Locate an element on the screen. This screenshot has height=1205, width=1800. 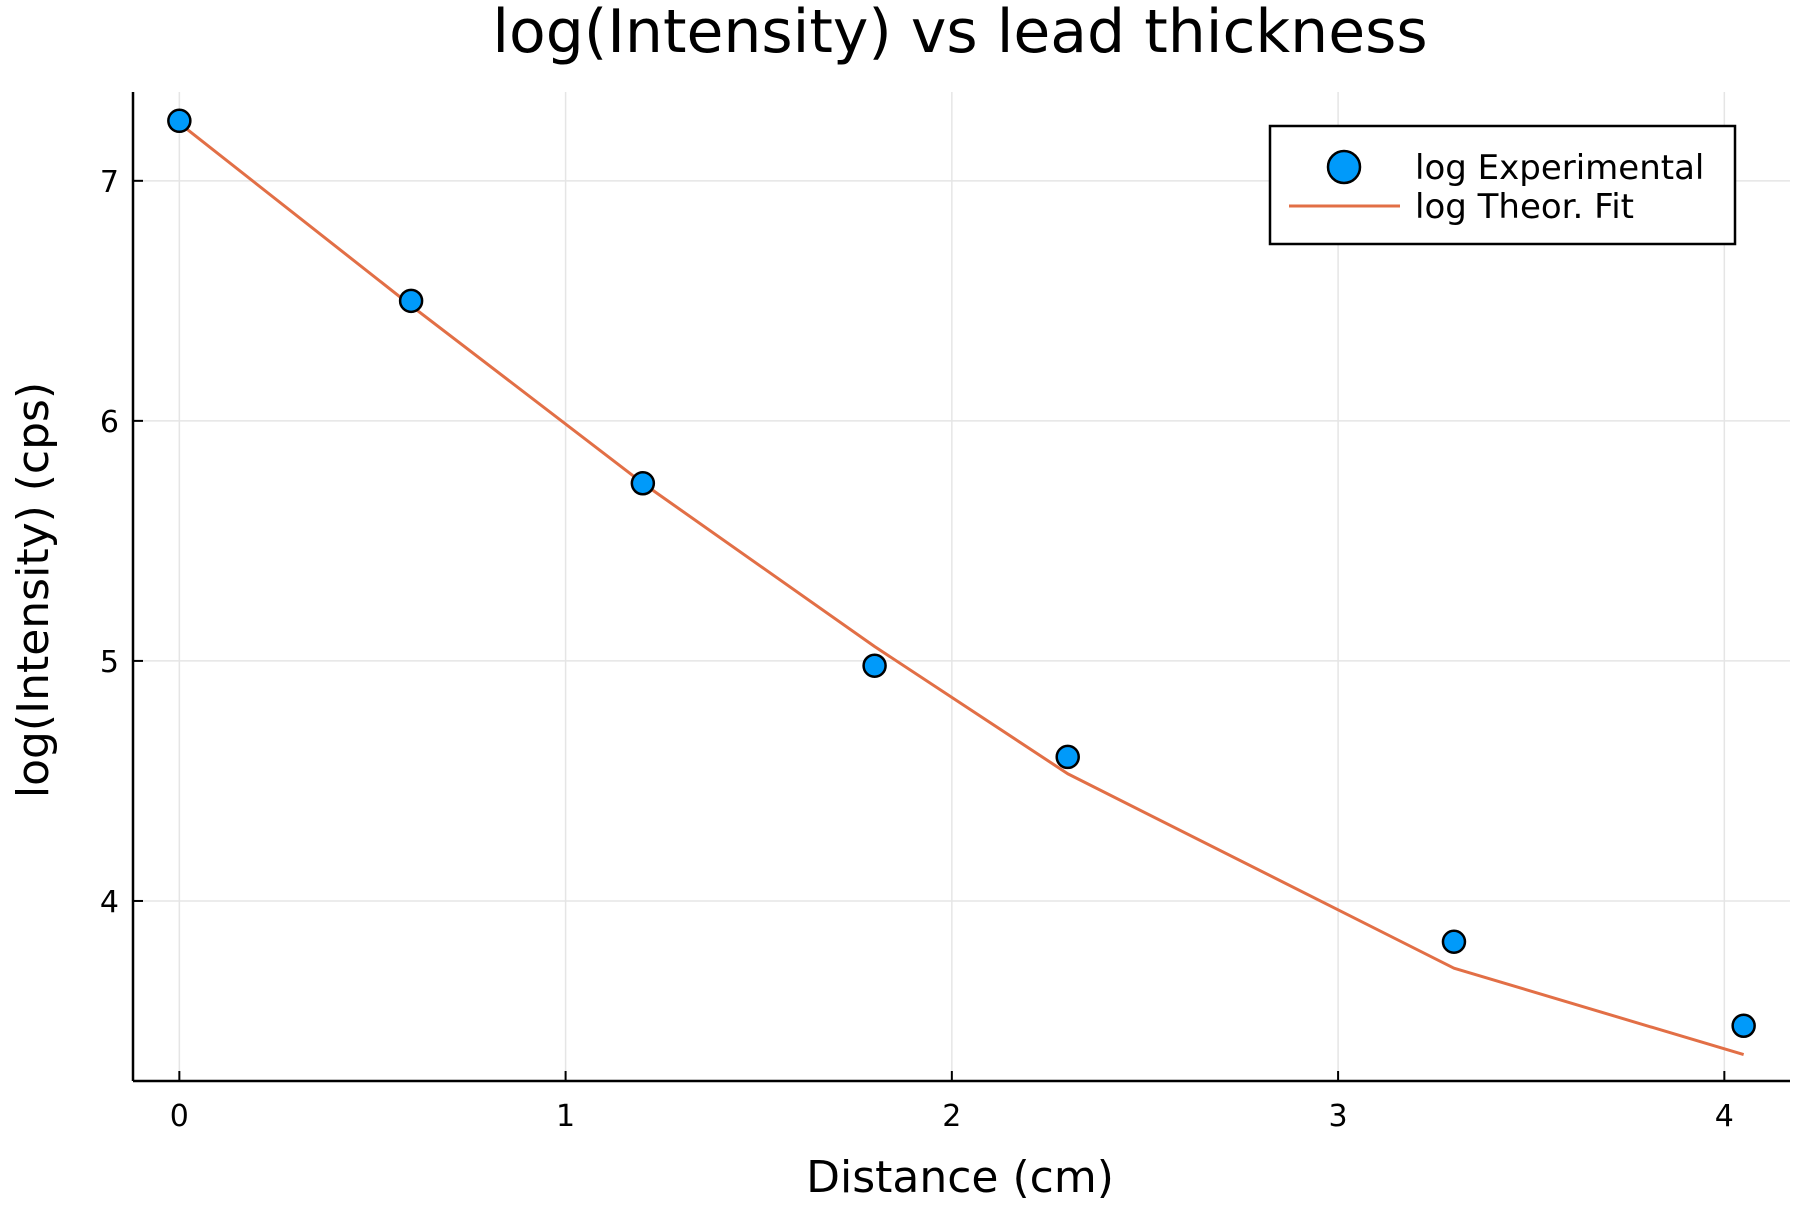
legend: log Experimental log Theor. Fit is located at coordinates (1502, 185).